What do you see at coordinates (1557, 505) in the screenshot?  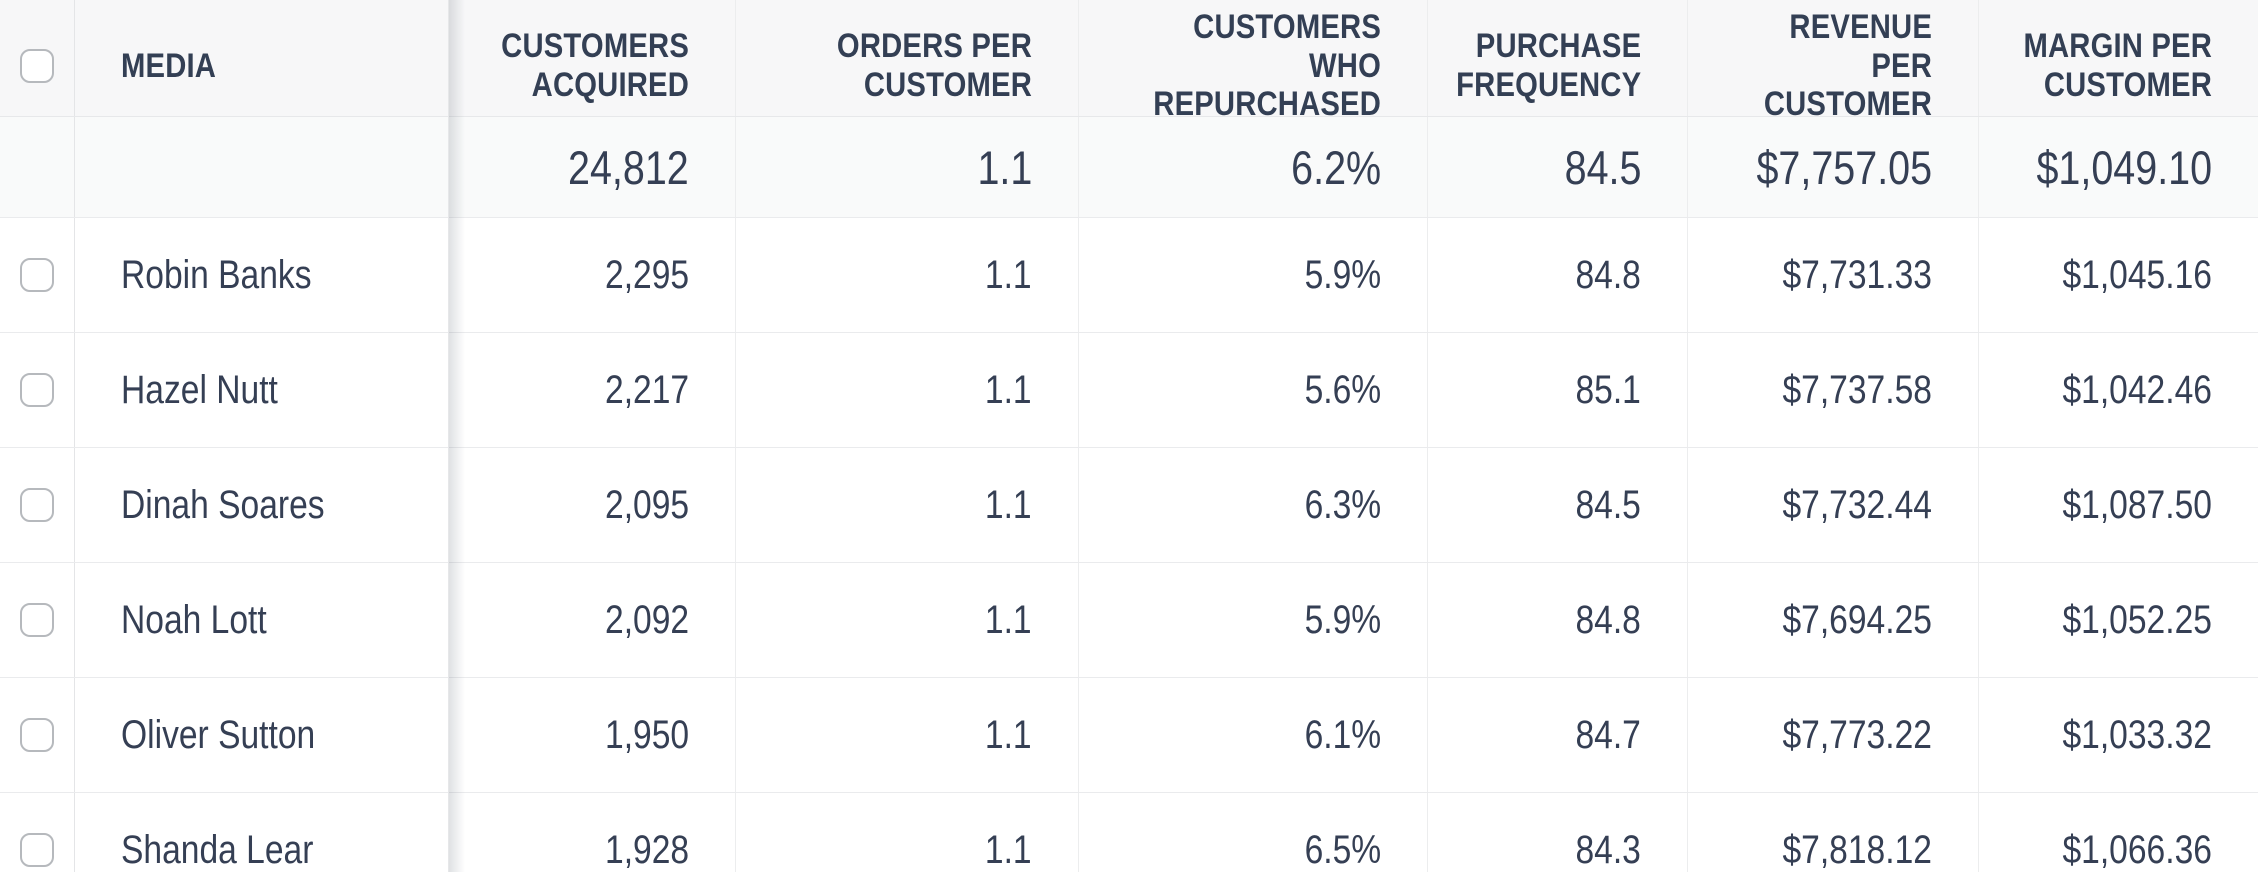 I see `purchase-frequency-cell: 84.5` at bounding box center [1557, 505].